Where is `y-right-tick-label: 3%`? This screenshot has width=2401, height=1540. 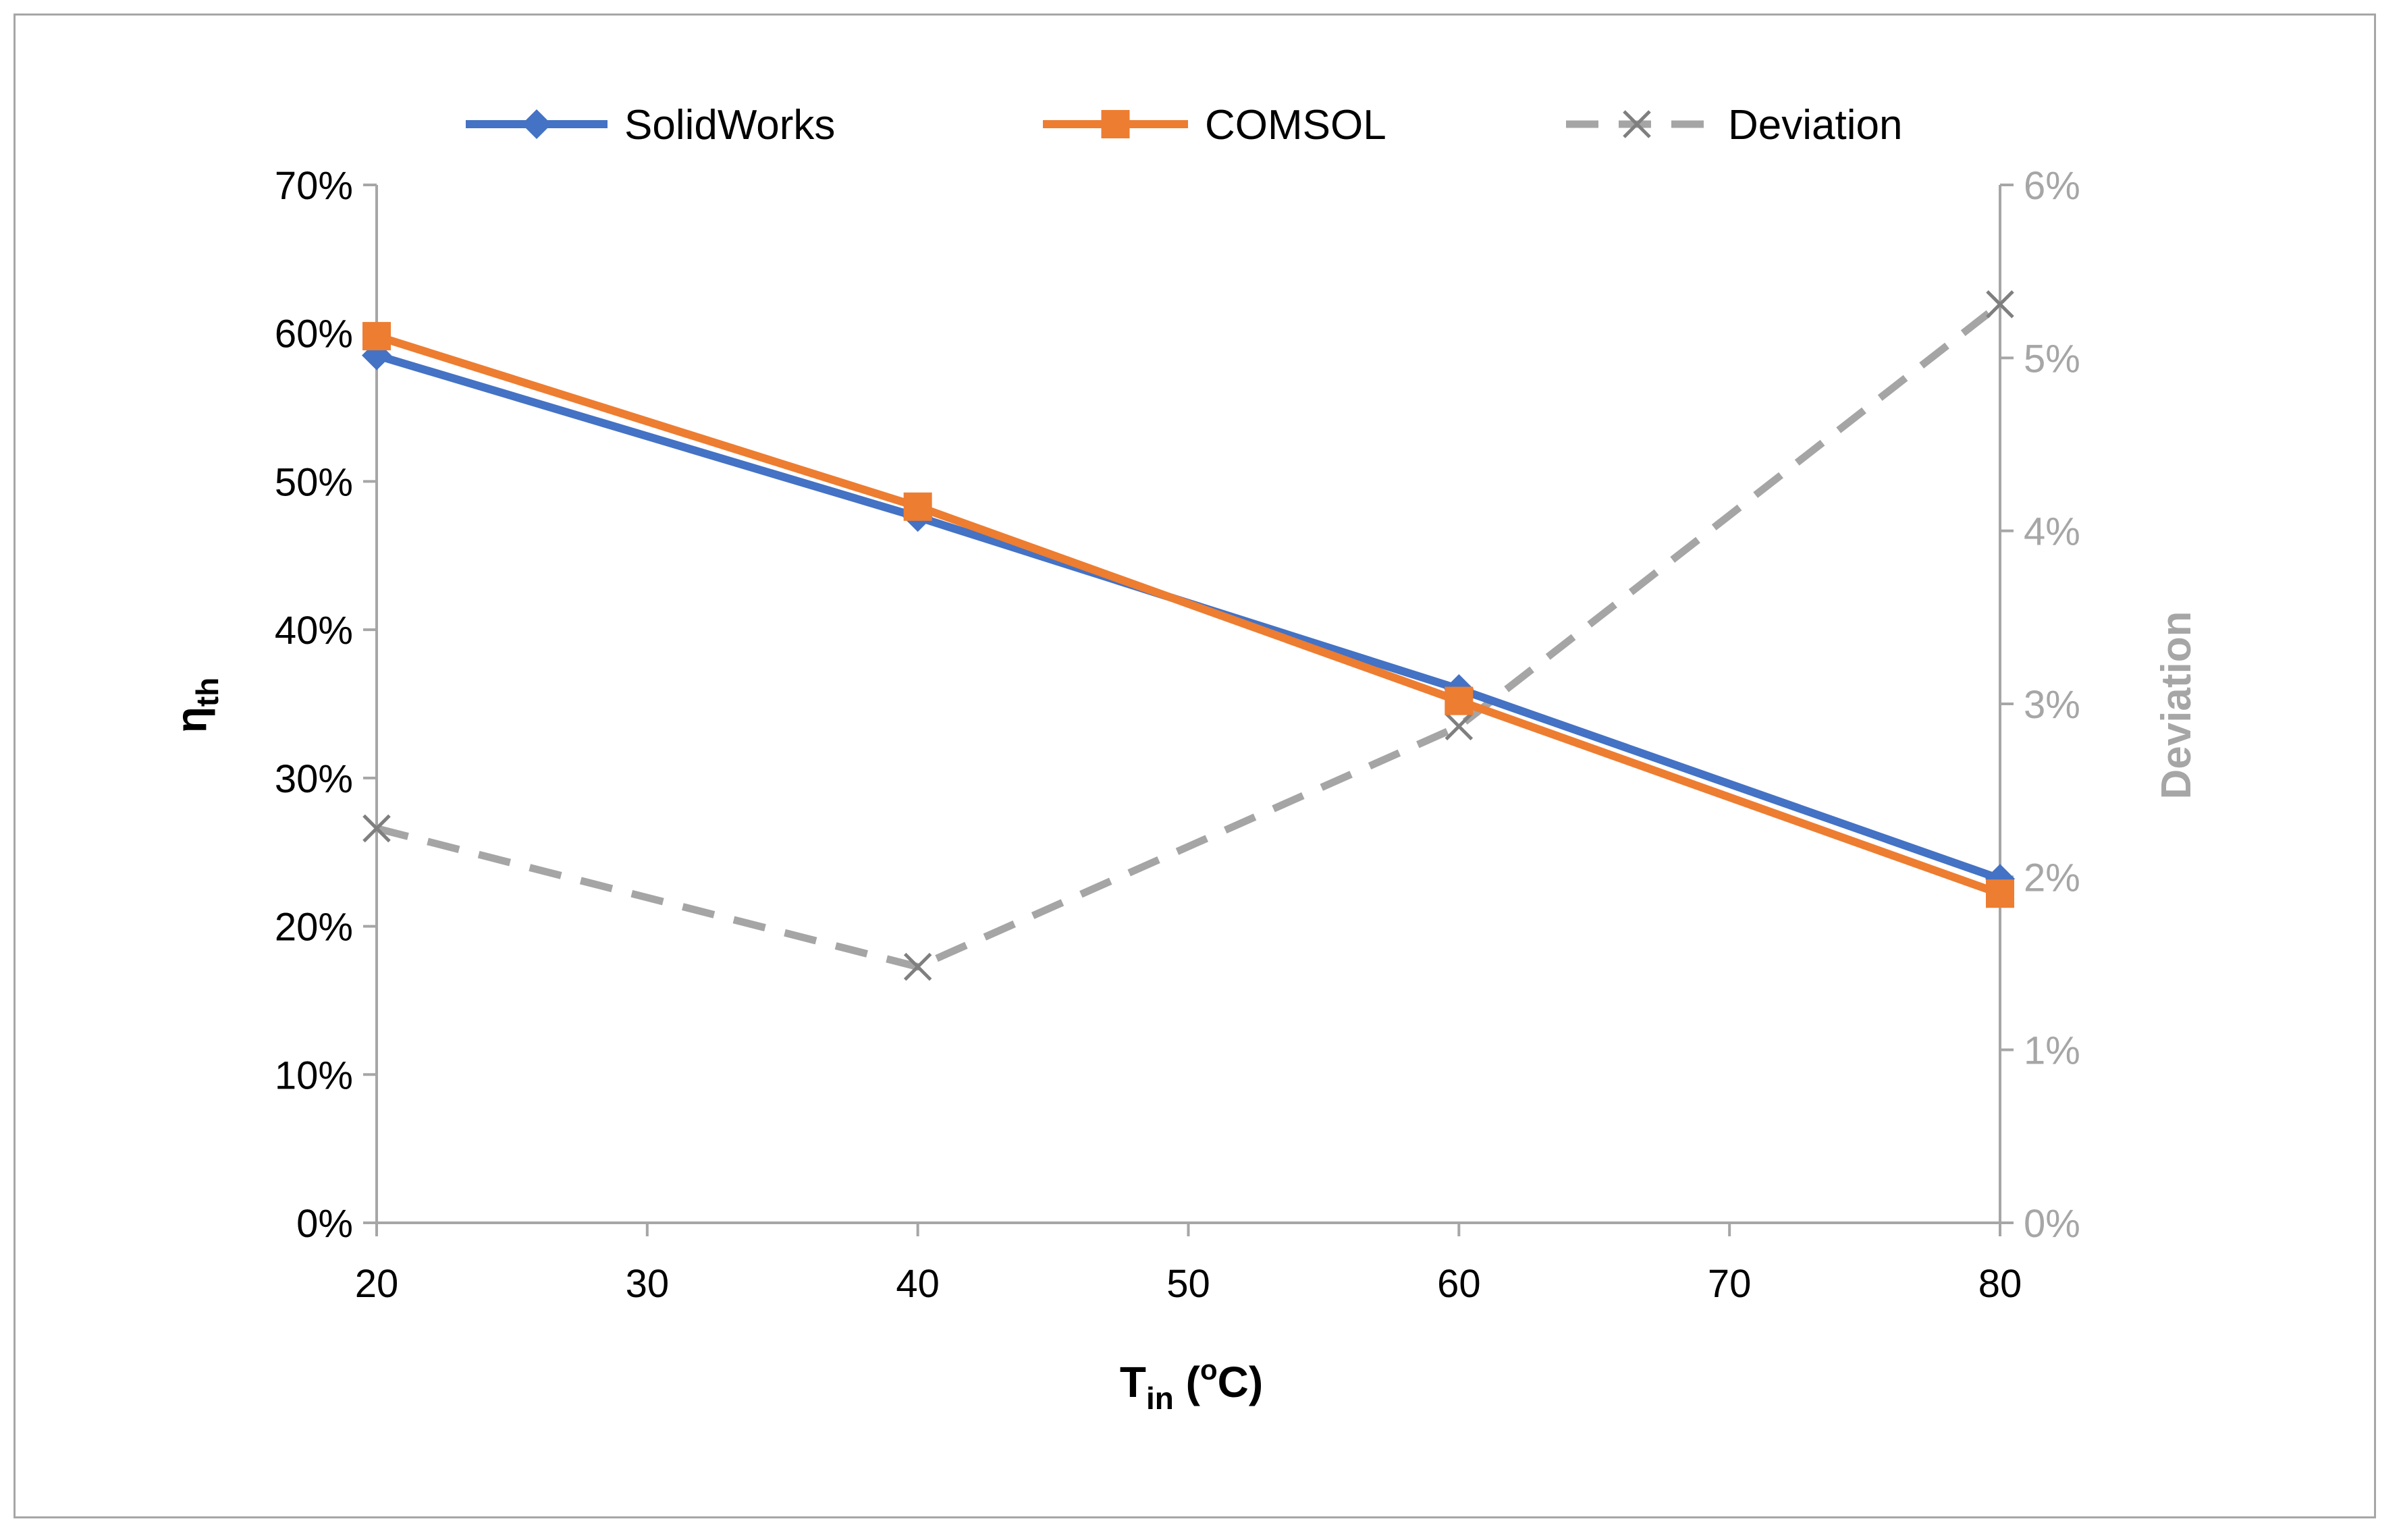 y-right-tick-label: 3% is located at coordinates (2052, 705).